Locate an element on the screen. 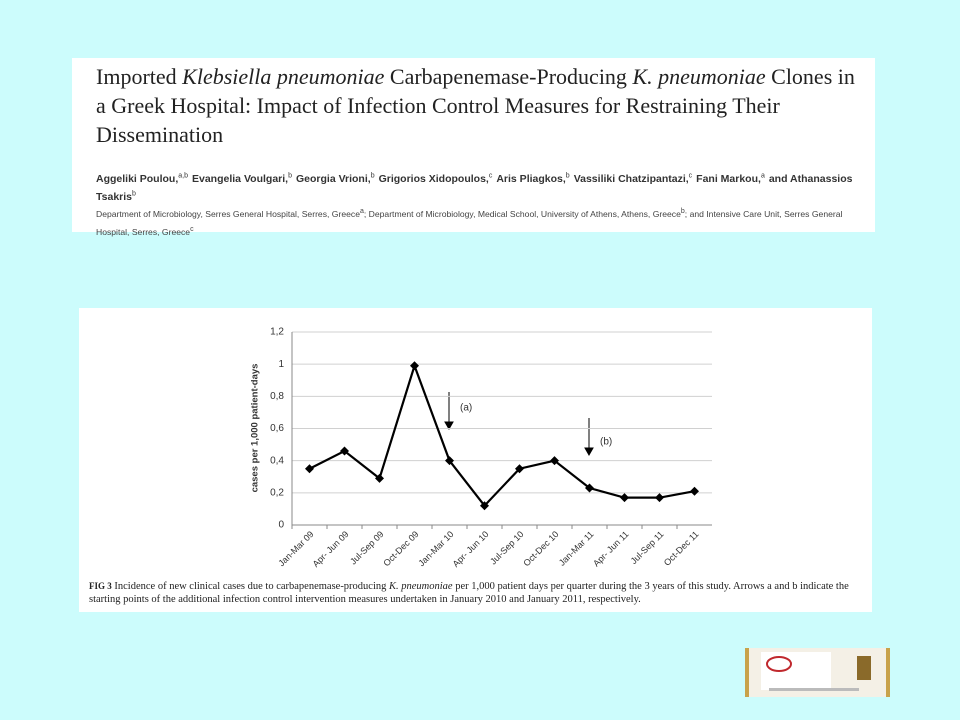 This screenshot has width=960, height=720. x-tick-label: Oct-Dec 10 is located at coordinates (540, 548).